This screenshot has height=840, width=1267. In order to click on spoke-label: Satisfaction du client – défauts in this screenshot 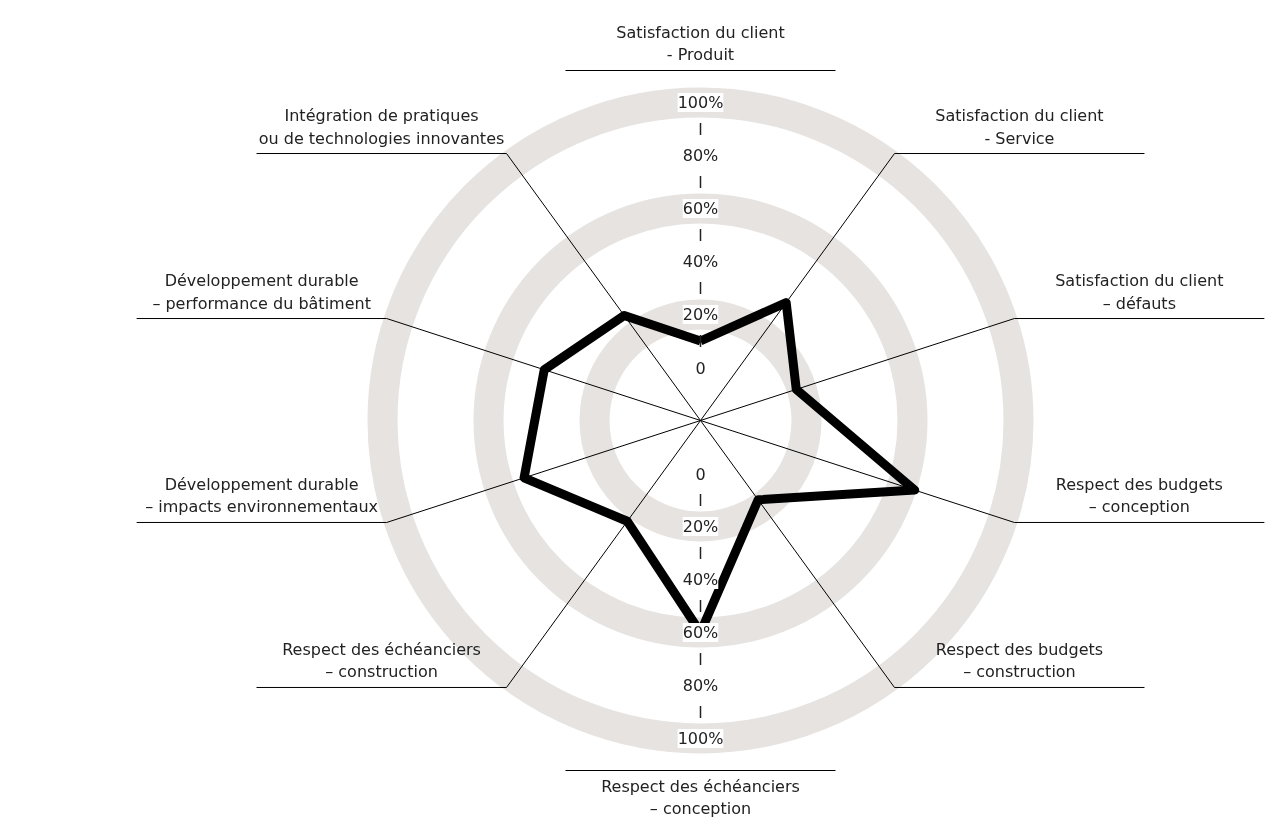, I will do `click(1139, 291)`.